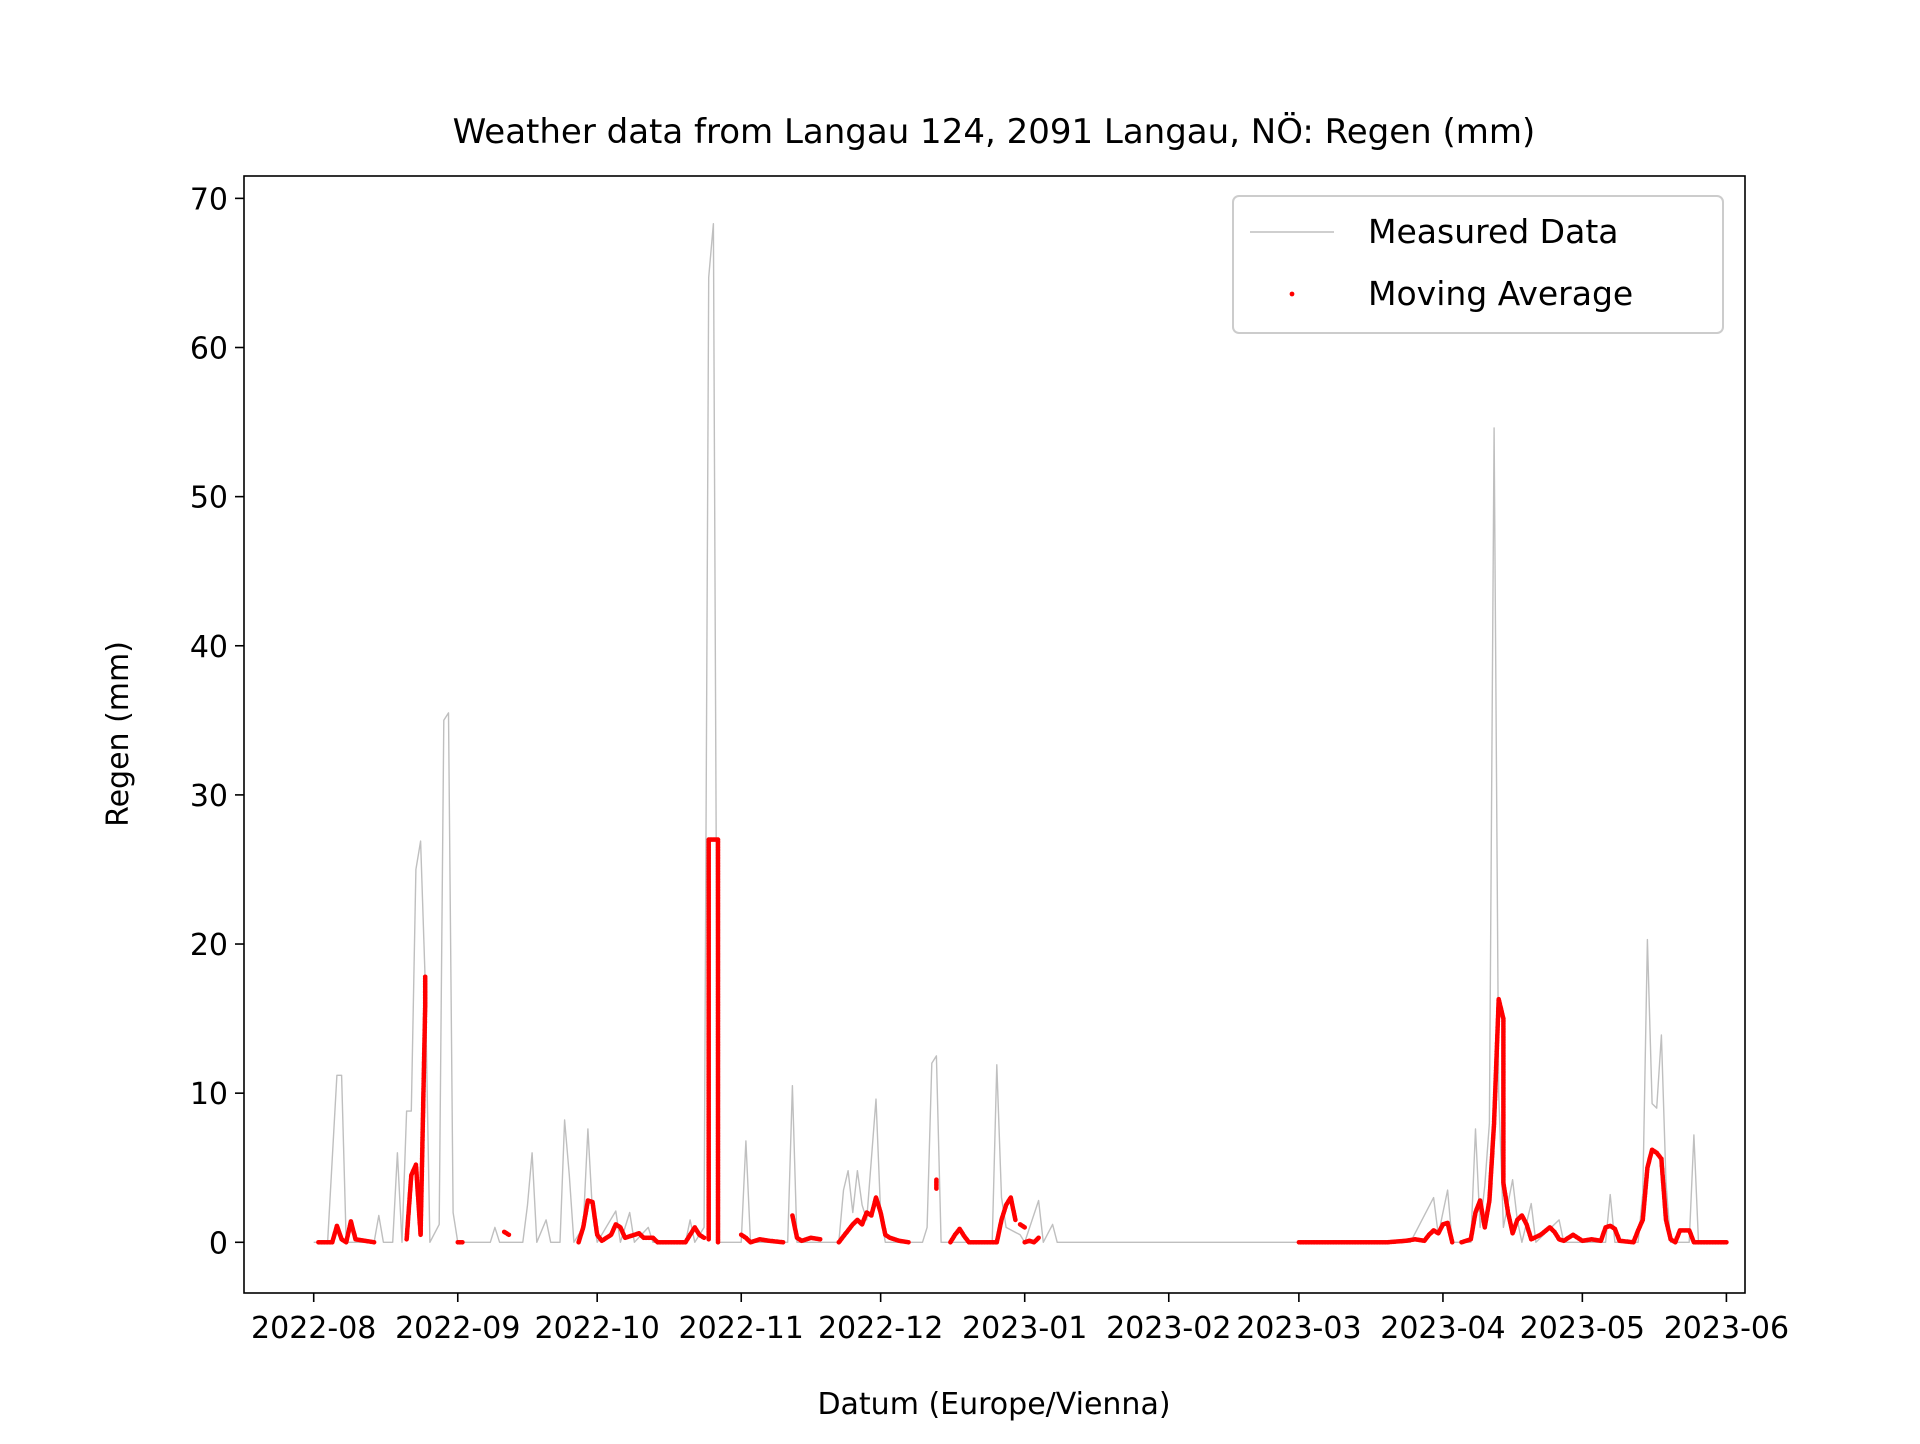 Image resolution: width=1920 pixels, height=1444 pixels. What do you see at coordinates (218, 1243) in the screenshot?
I see `y-tick-label-0: 0` at bounding box center [218, 1243].